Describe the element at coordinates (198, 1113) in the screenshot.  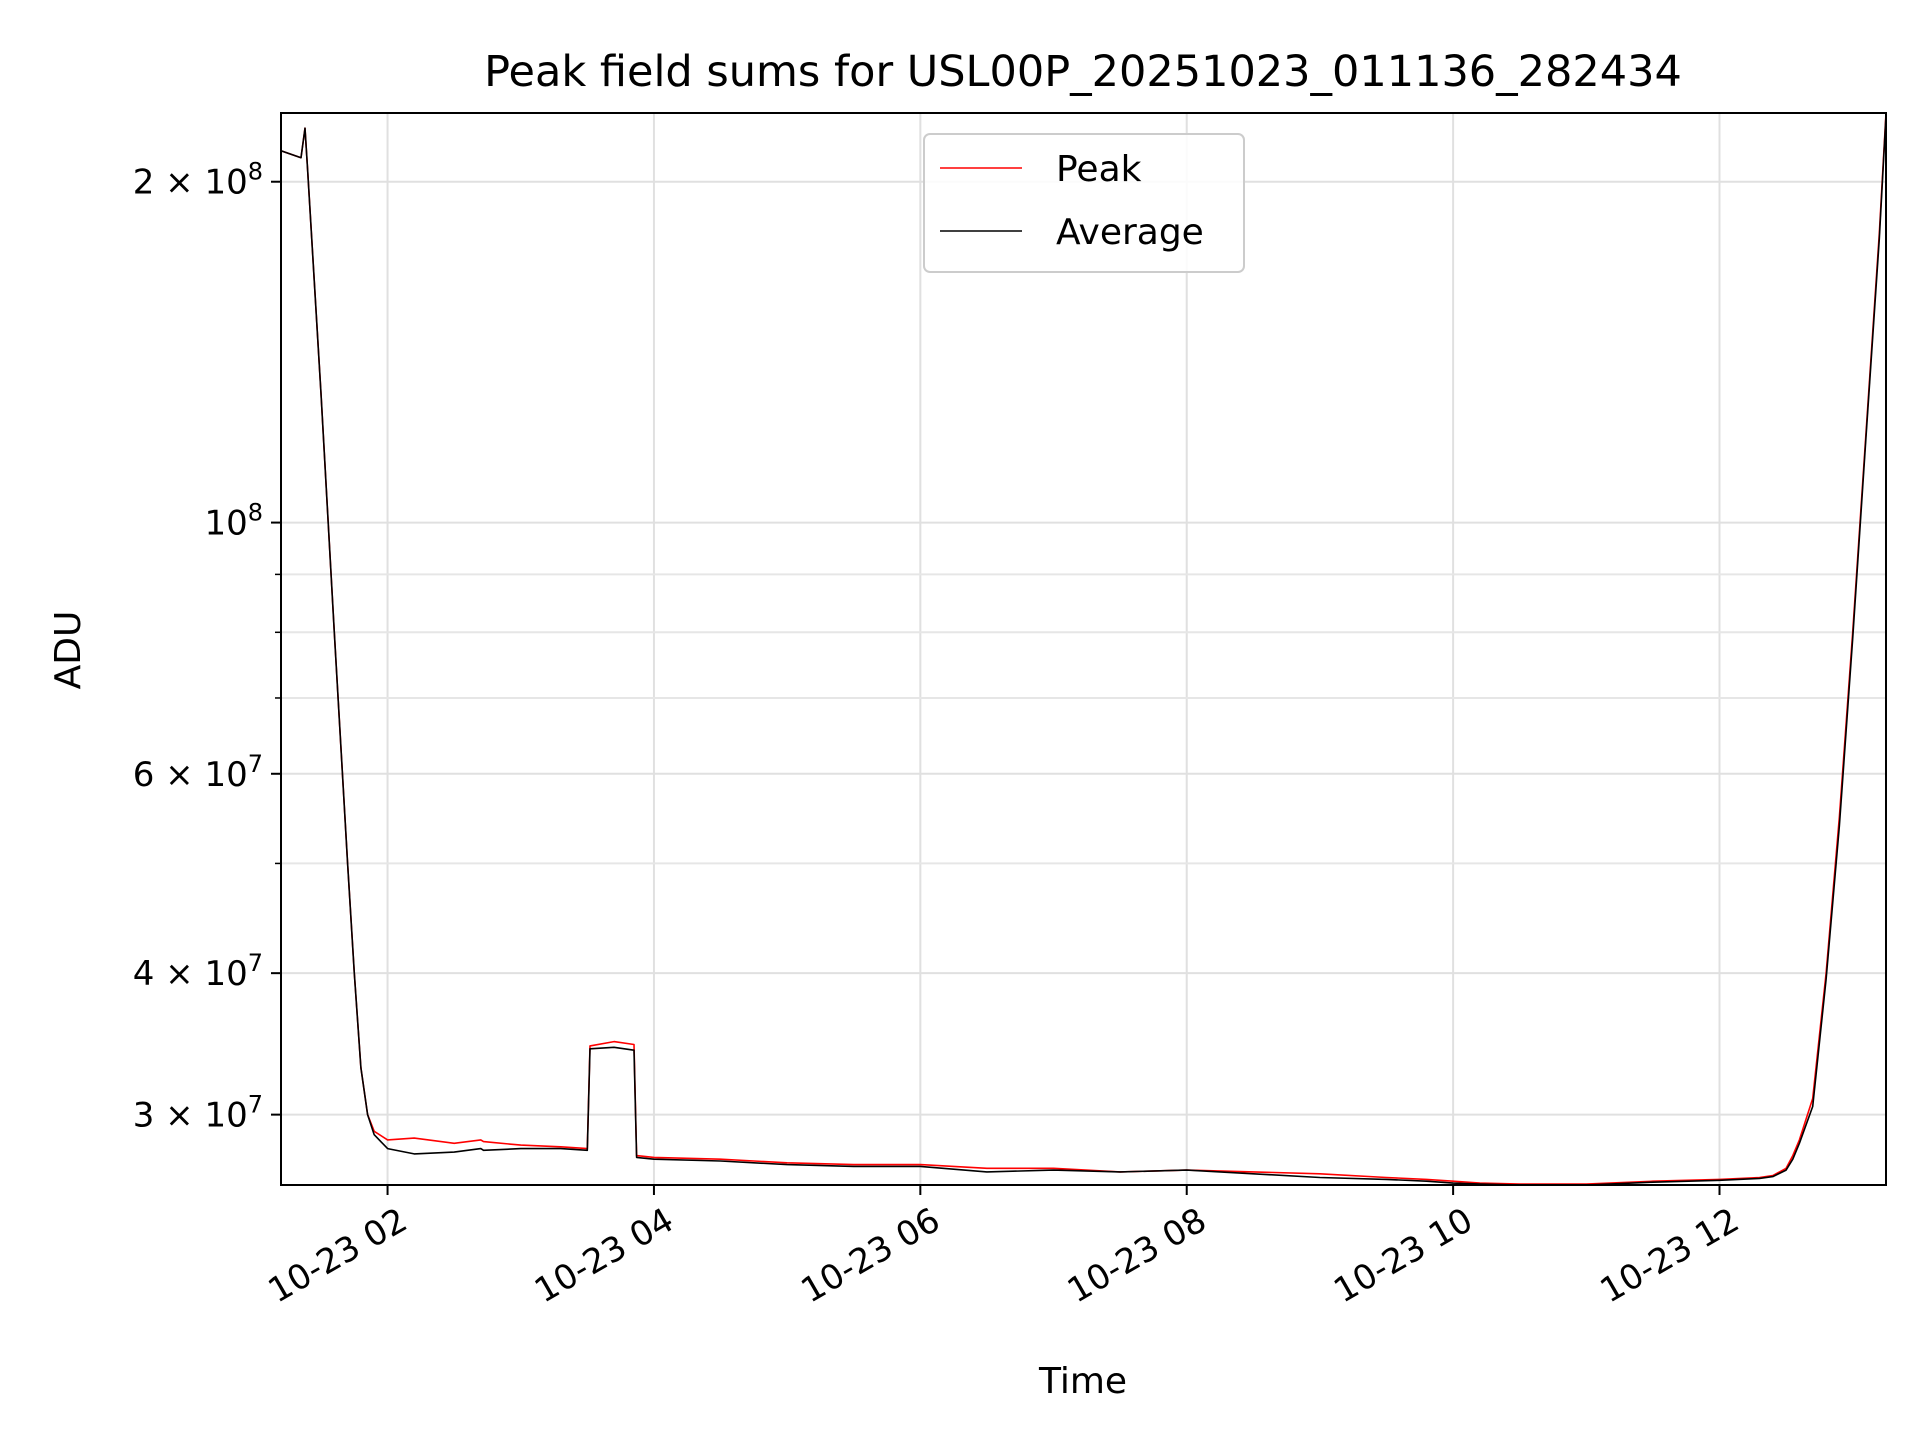
I see `y-tick-label: 3 × 107` at that location.